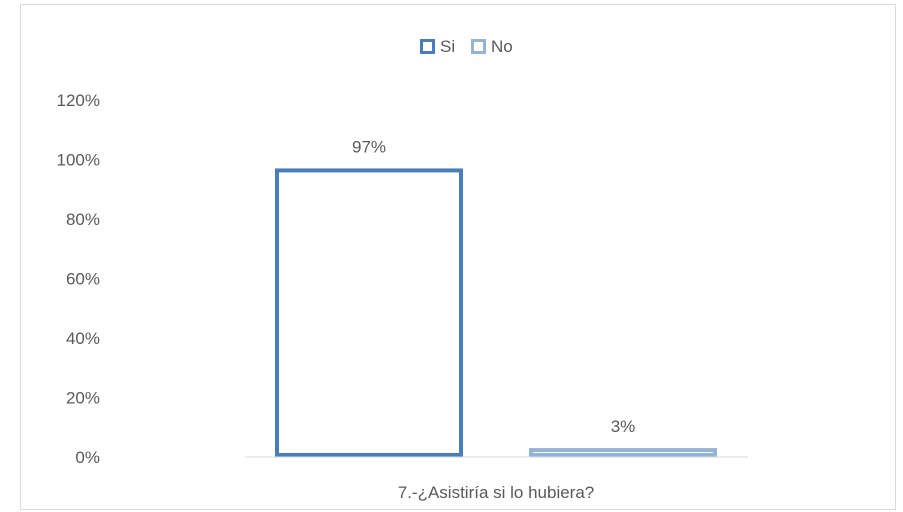  Describe the element at coordinates (83, 219) in the screenshot. I see `y-tick-label: 80%` at that location.